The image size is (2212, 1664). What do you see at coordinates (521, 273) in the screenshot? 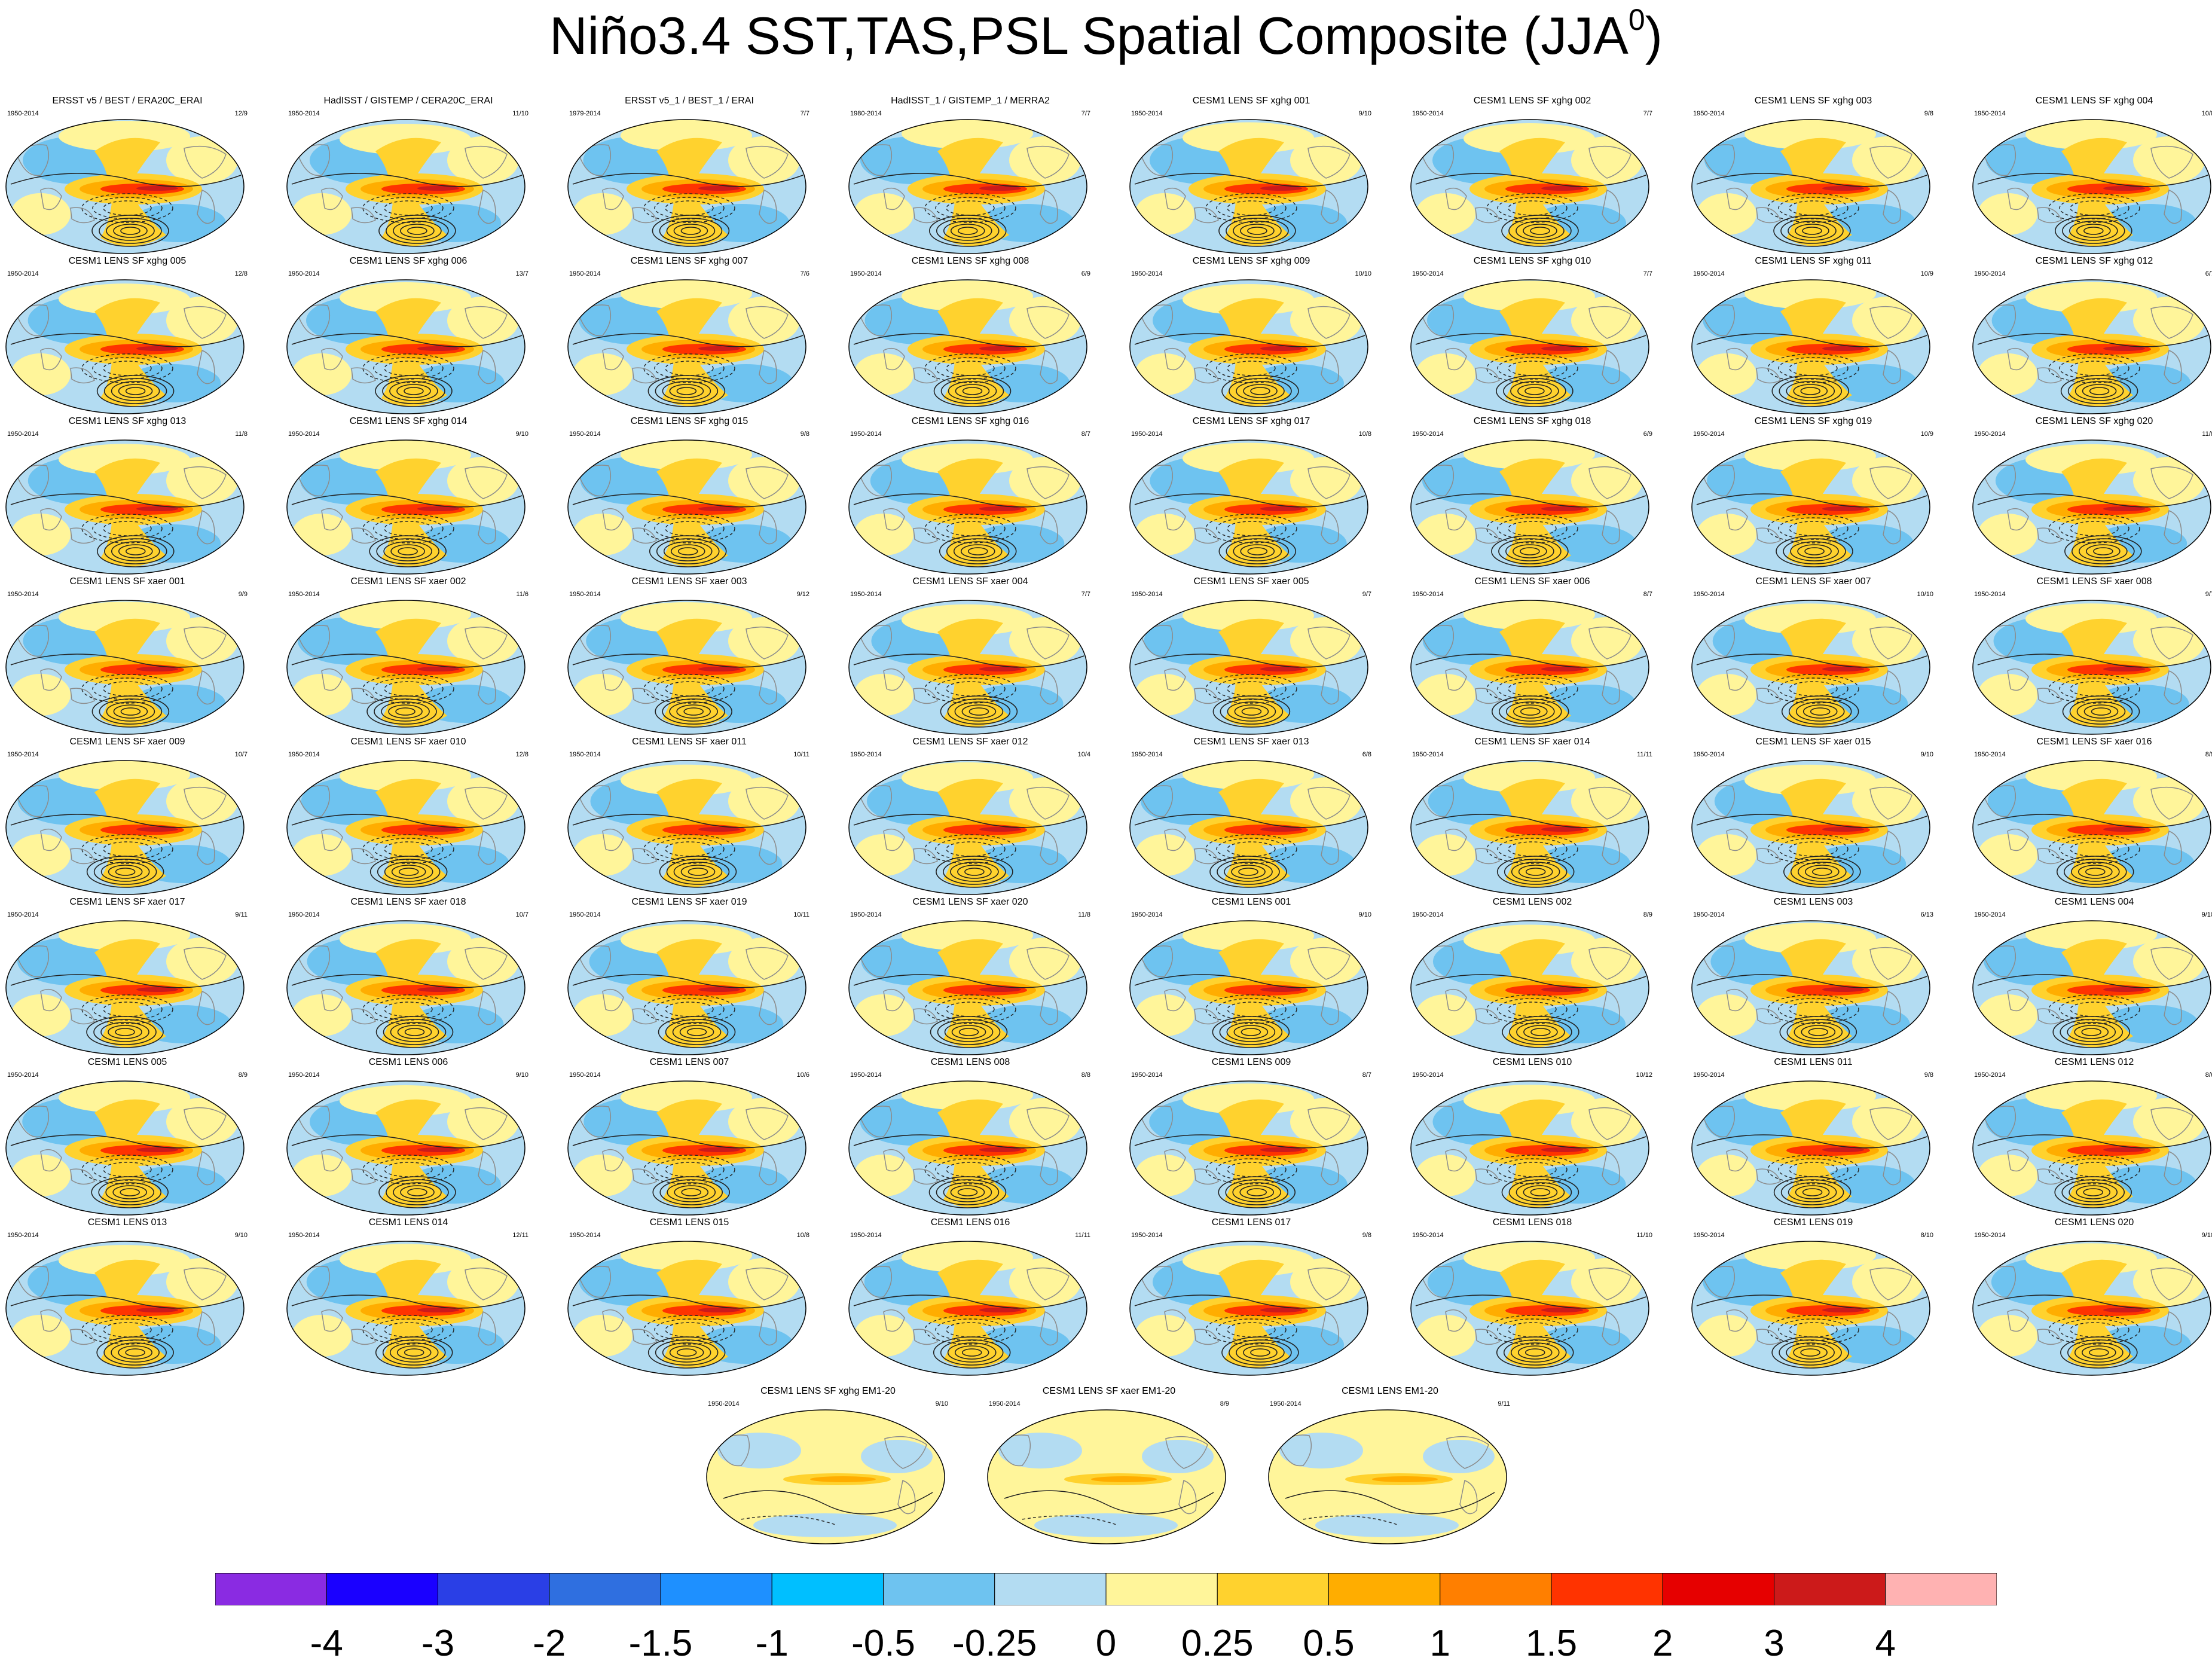
I see `panel-event-count: 13/7` at bounding box center [521, 273].